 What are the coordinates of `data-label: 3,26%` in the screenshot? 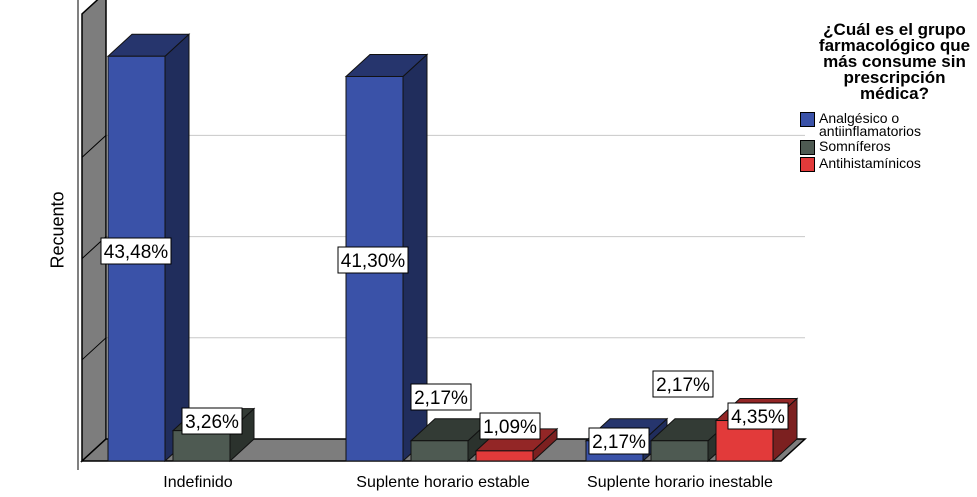 It's located at (212, 422).